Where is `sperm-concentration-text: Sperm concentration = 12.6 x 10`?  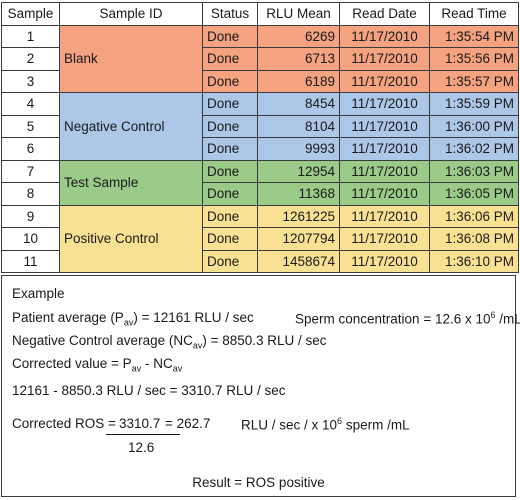 sperm-concentration-text: Sperm concentration = 12.6 x 10 is located at coordinates (393, 319).